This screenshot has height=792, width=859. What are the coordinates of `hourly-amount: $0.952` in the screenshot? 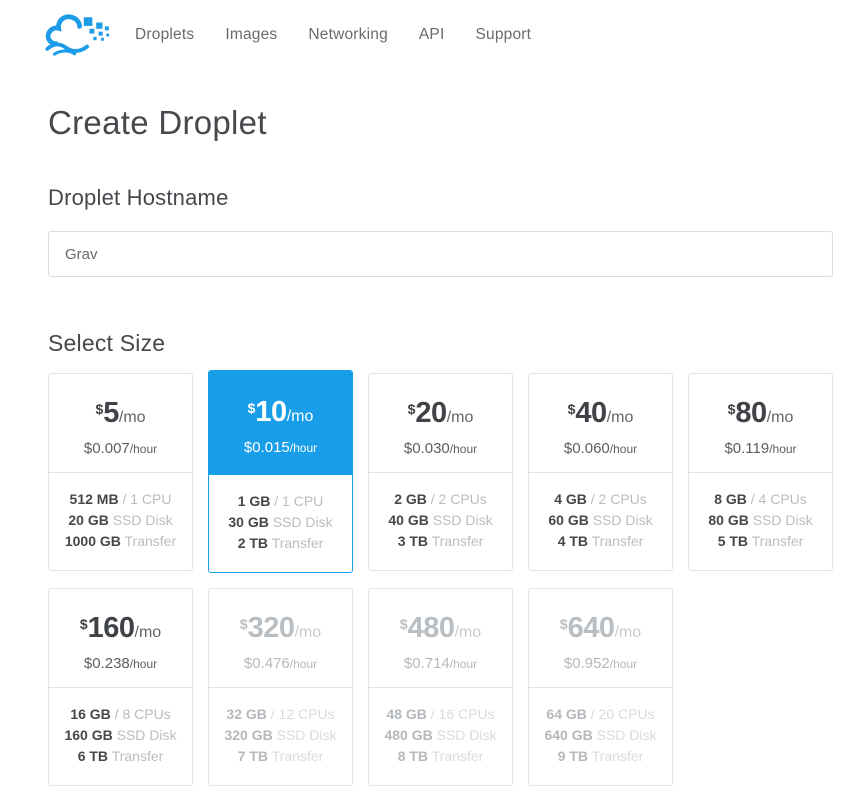 It's located at (586, 663).